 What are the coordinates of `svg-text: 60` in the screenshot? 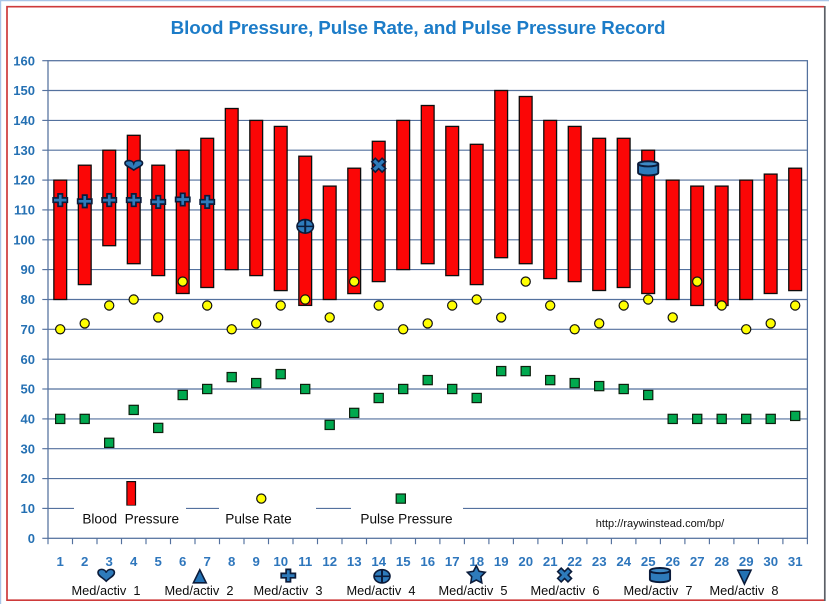 It's located at (28, 359).